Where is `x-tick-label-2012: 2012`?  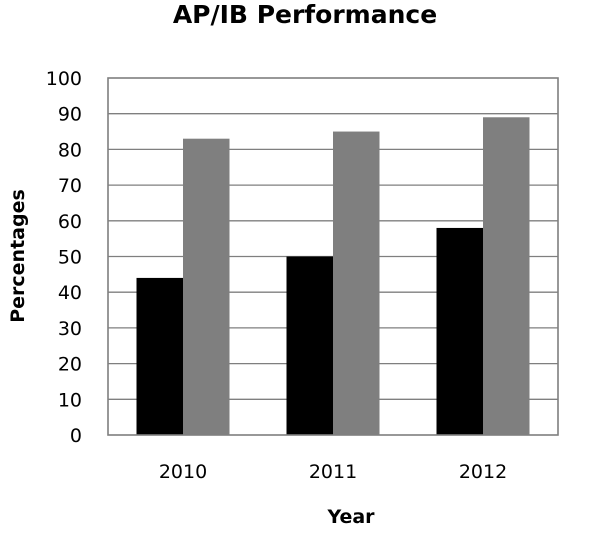
x-tick-label-2012: 2012 is located at coordinates (483, 472).